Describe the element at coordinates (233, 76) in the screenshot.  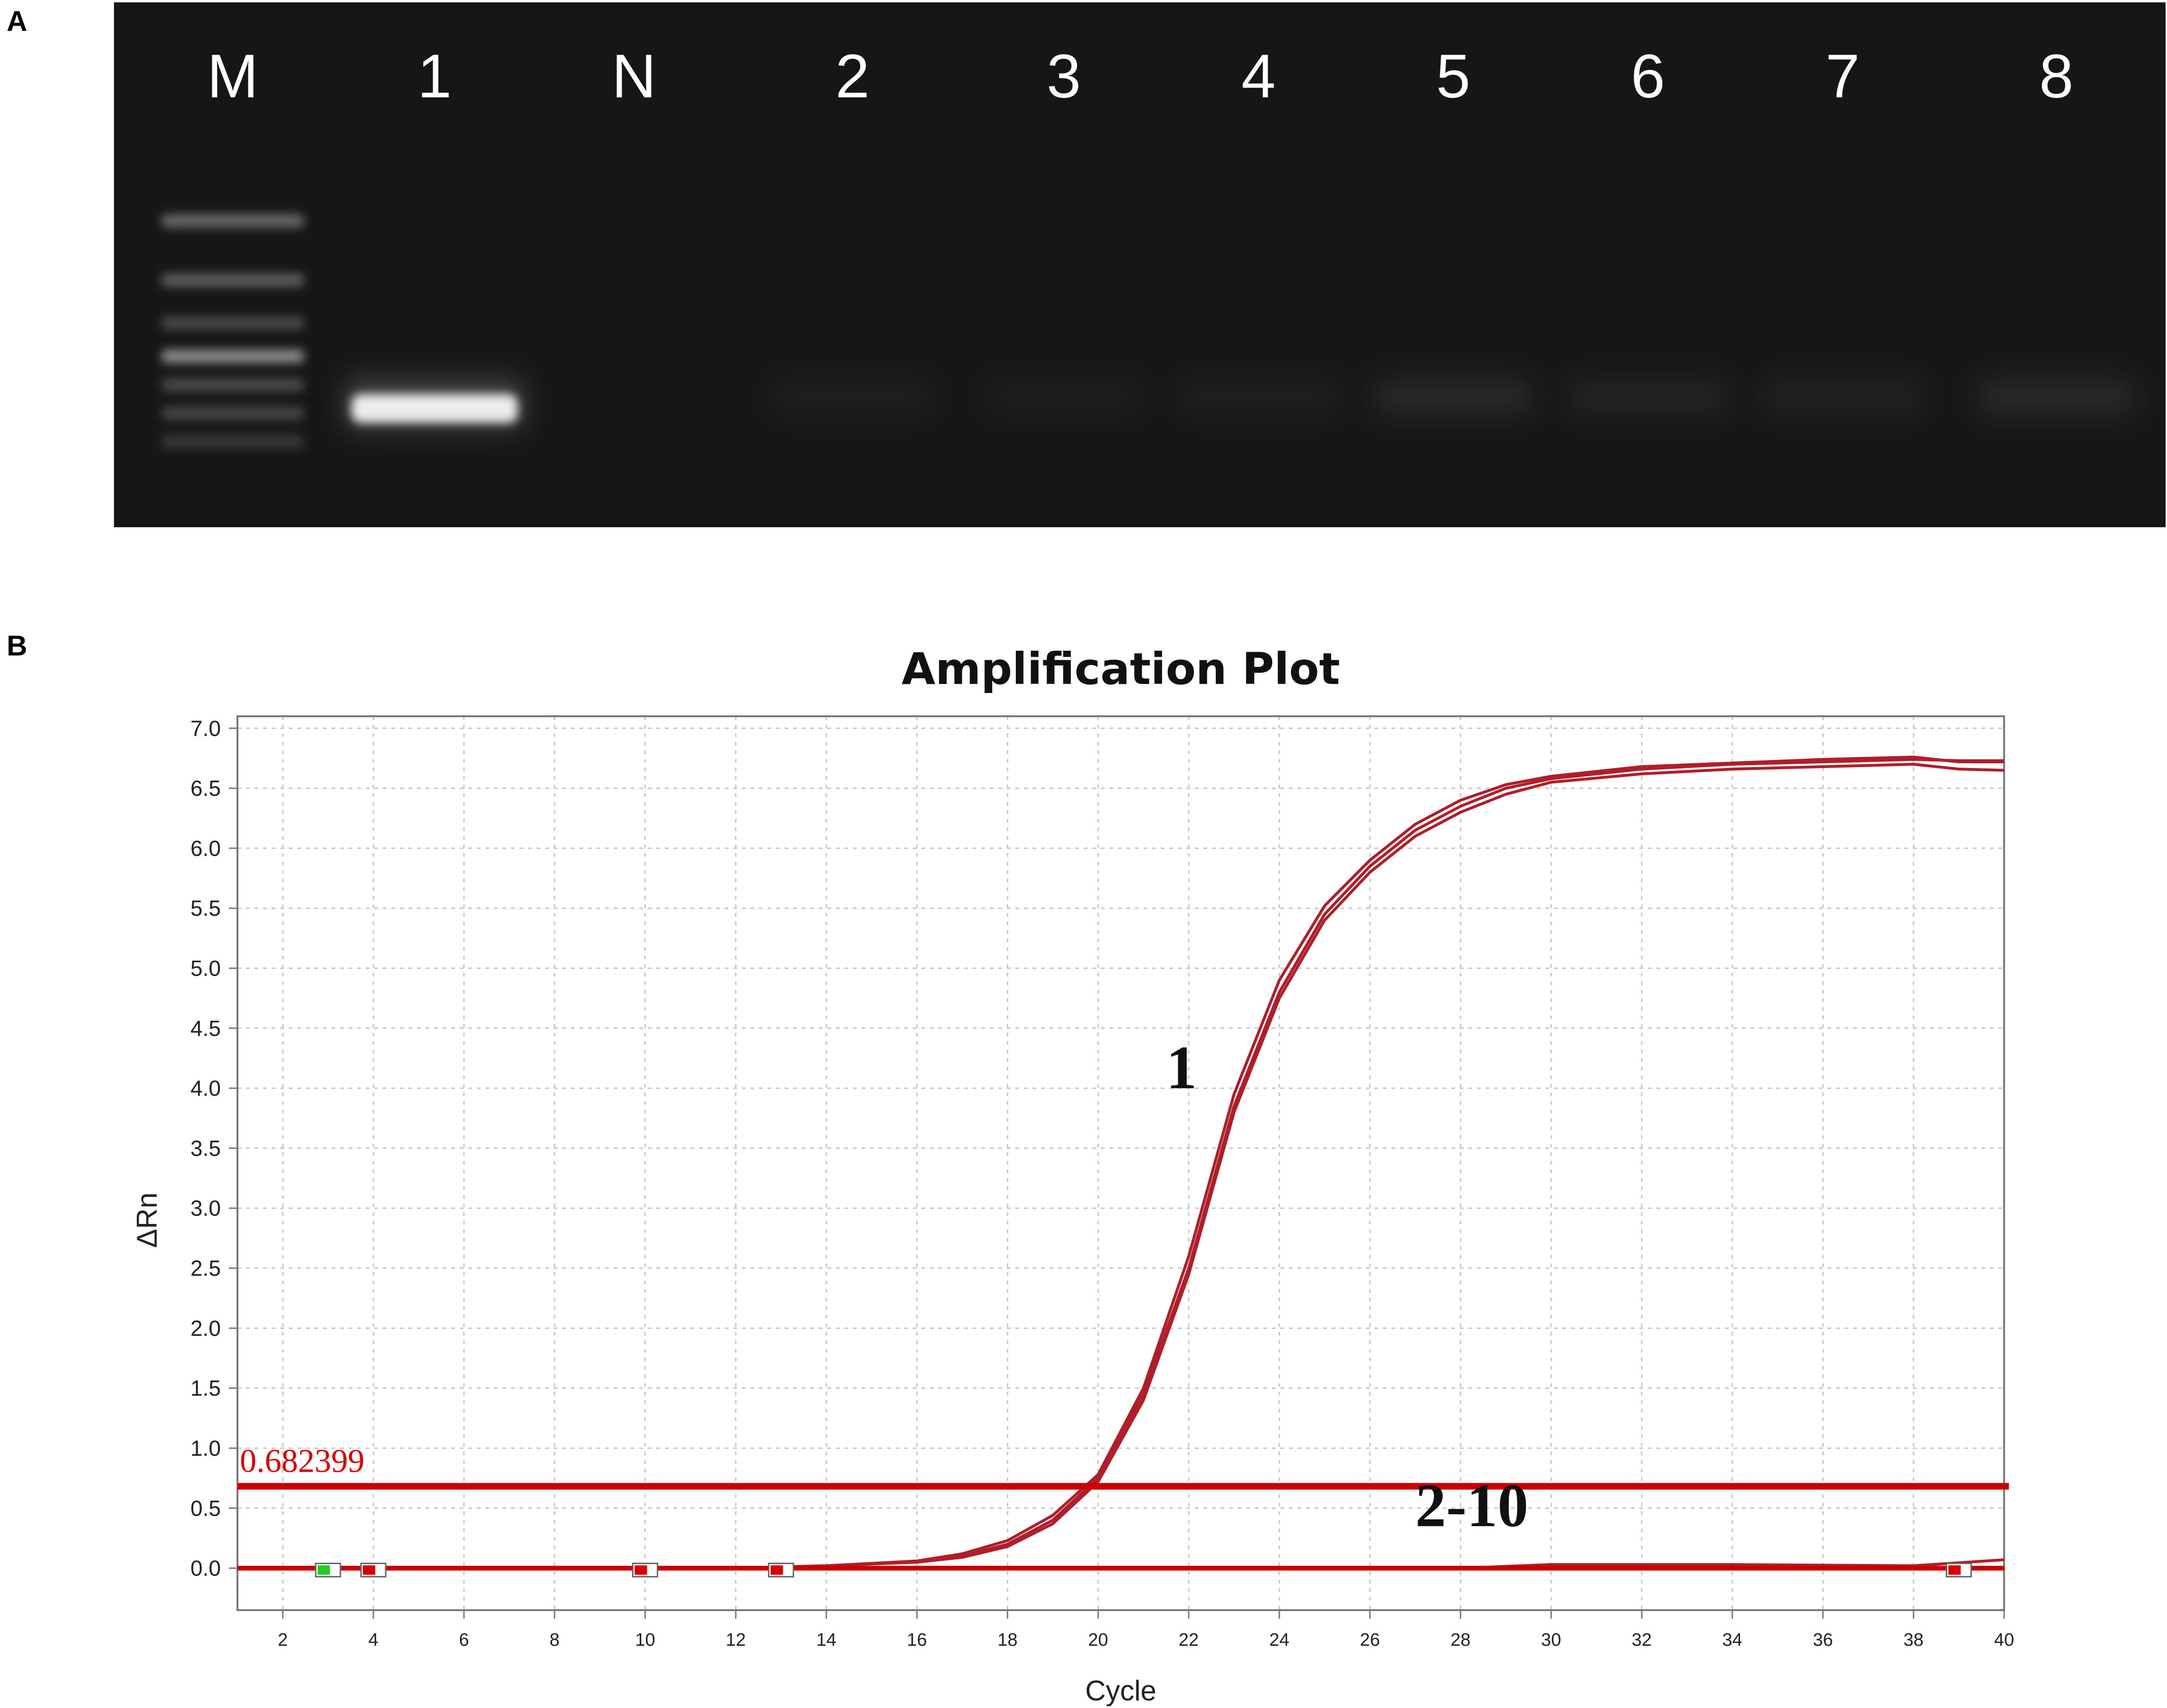
I see `gel-lane-label: M` at that location.